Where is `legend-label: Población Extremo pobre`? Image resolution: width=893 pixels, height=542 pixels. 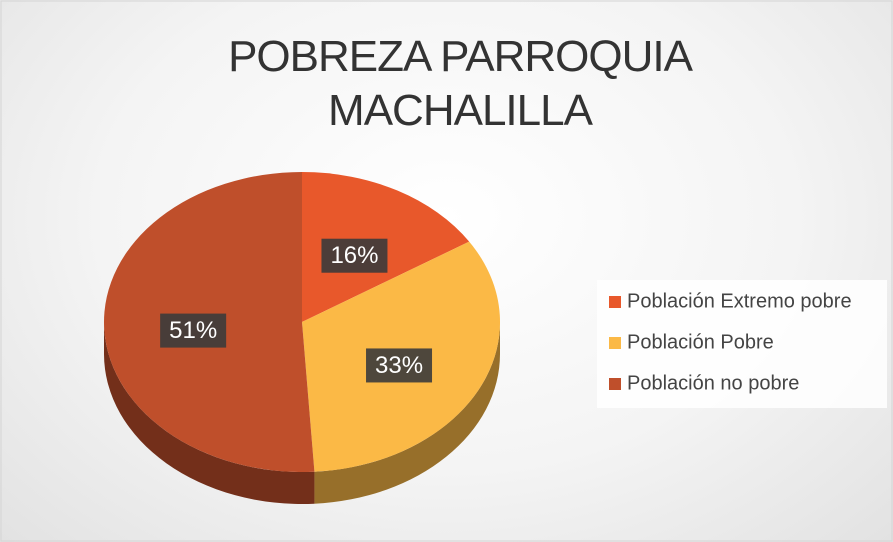
legend-label: Población Extremo pobre is located at coordinates (739, 301).